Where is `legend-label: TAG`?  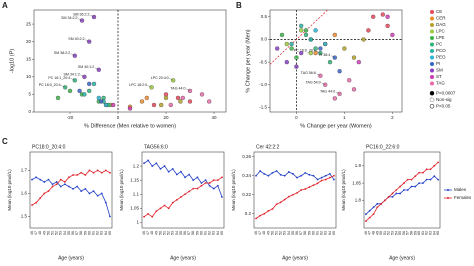
legend-label: TAG is located at coordinates (440, 83).